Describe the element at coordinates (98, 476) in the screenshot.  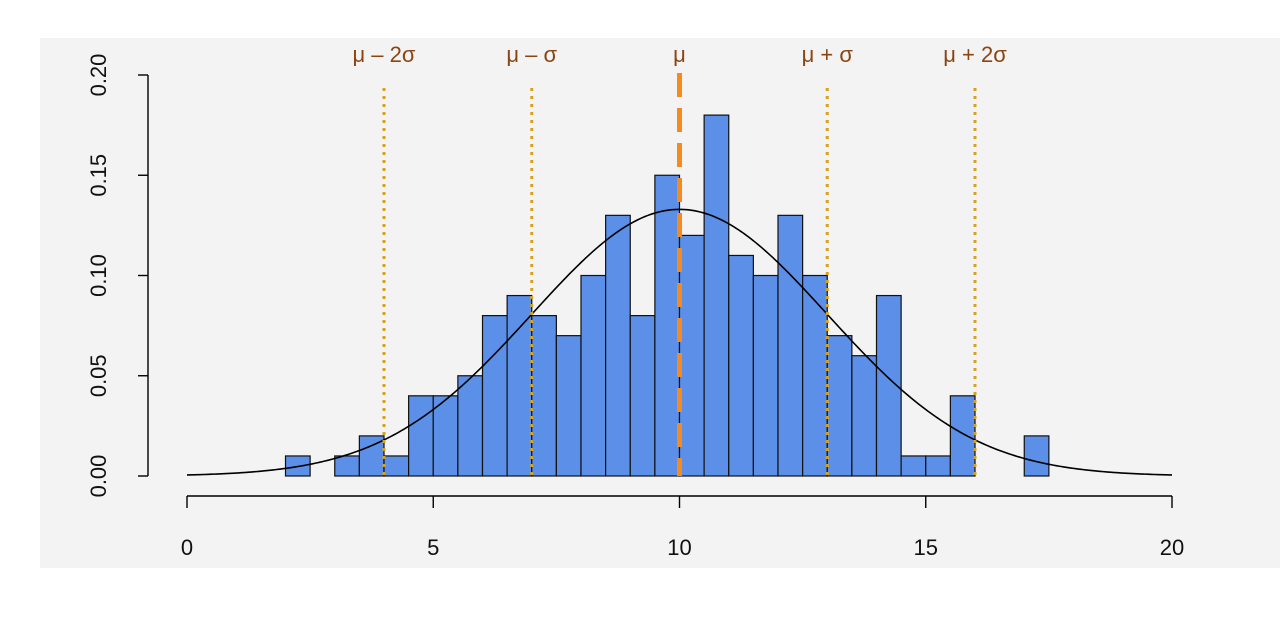
I see `y-tick-label: 0.00` at that location.